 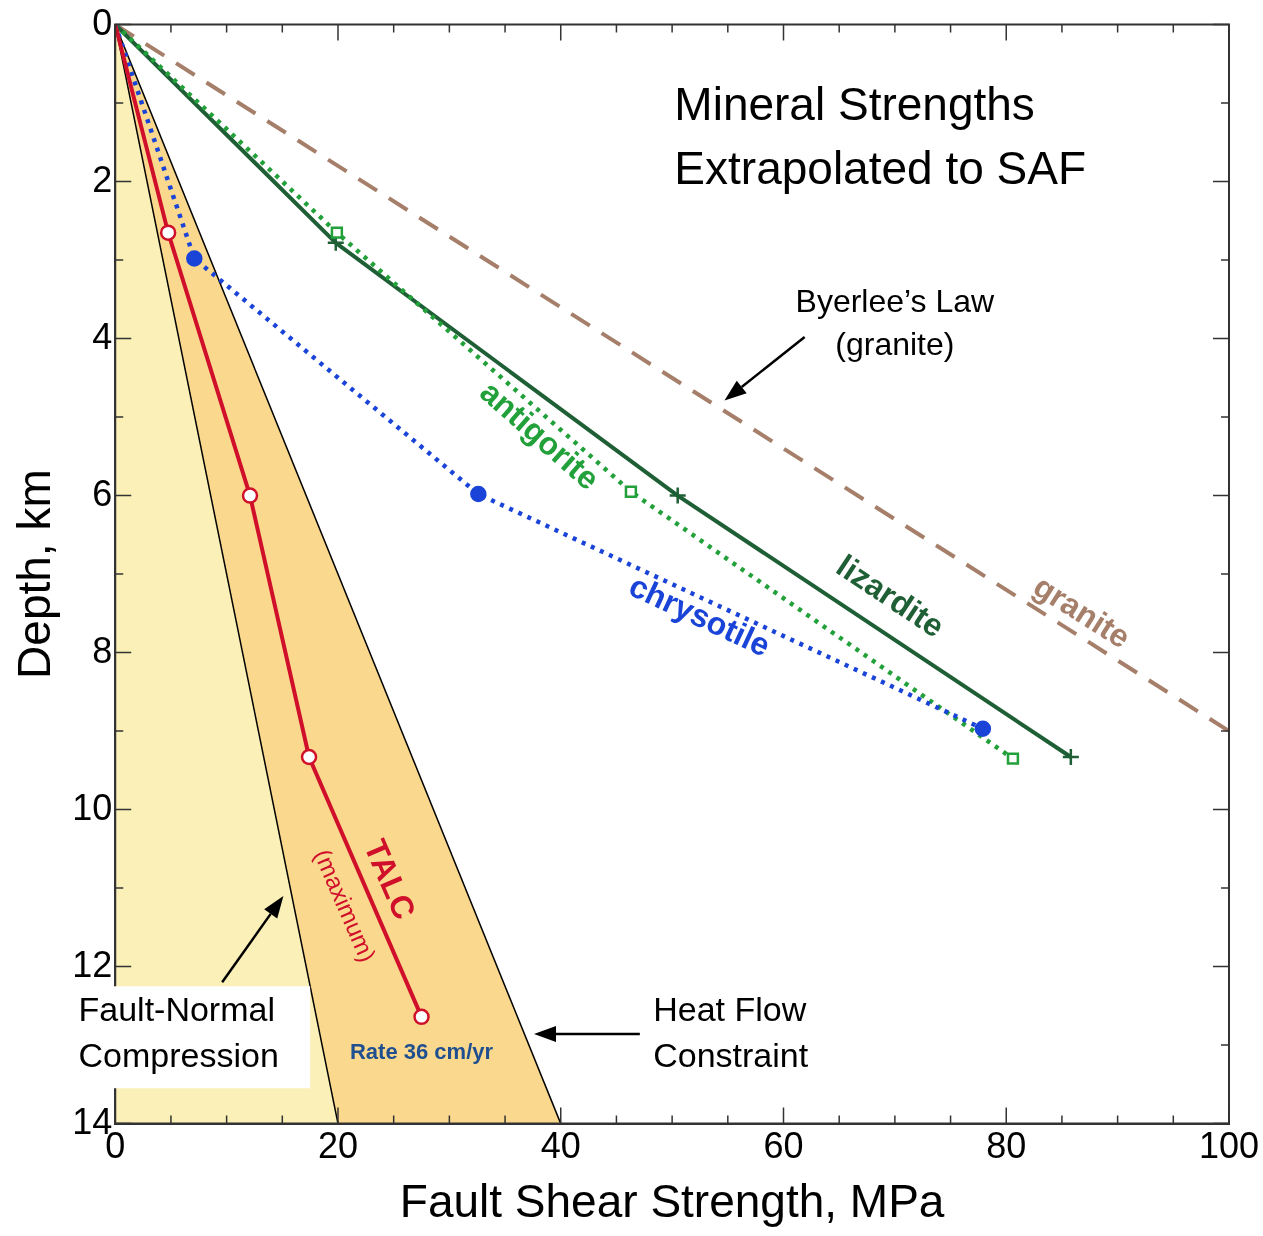 What do you see at coordinates (338, 1146) in the screenshot?
I see `x-tick-label: 20` at bounding box center [338, 1146].